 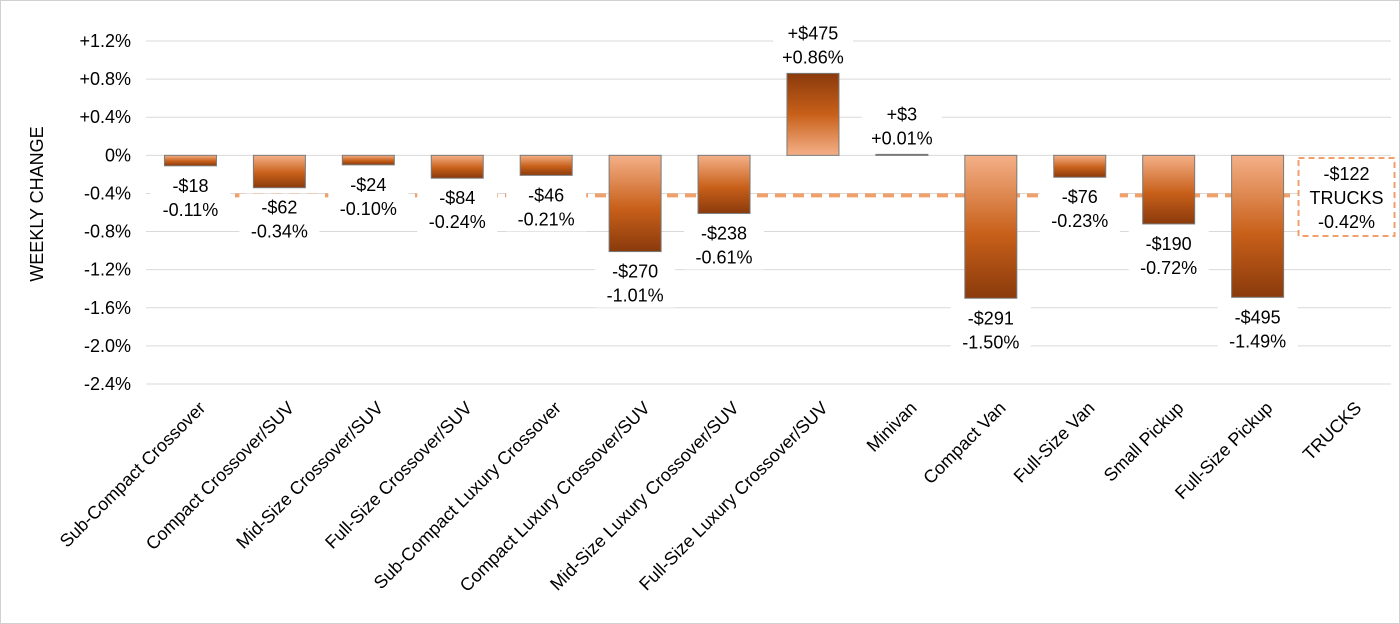 What do you see at coordinates (1346, 222) in the screenshot?
I see `reference-callout-text: -0.42%` at bounding box center [1346, 222].